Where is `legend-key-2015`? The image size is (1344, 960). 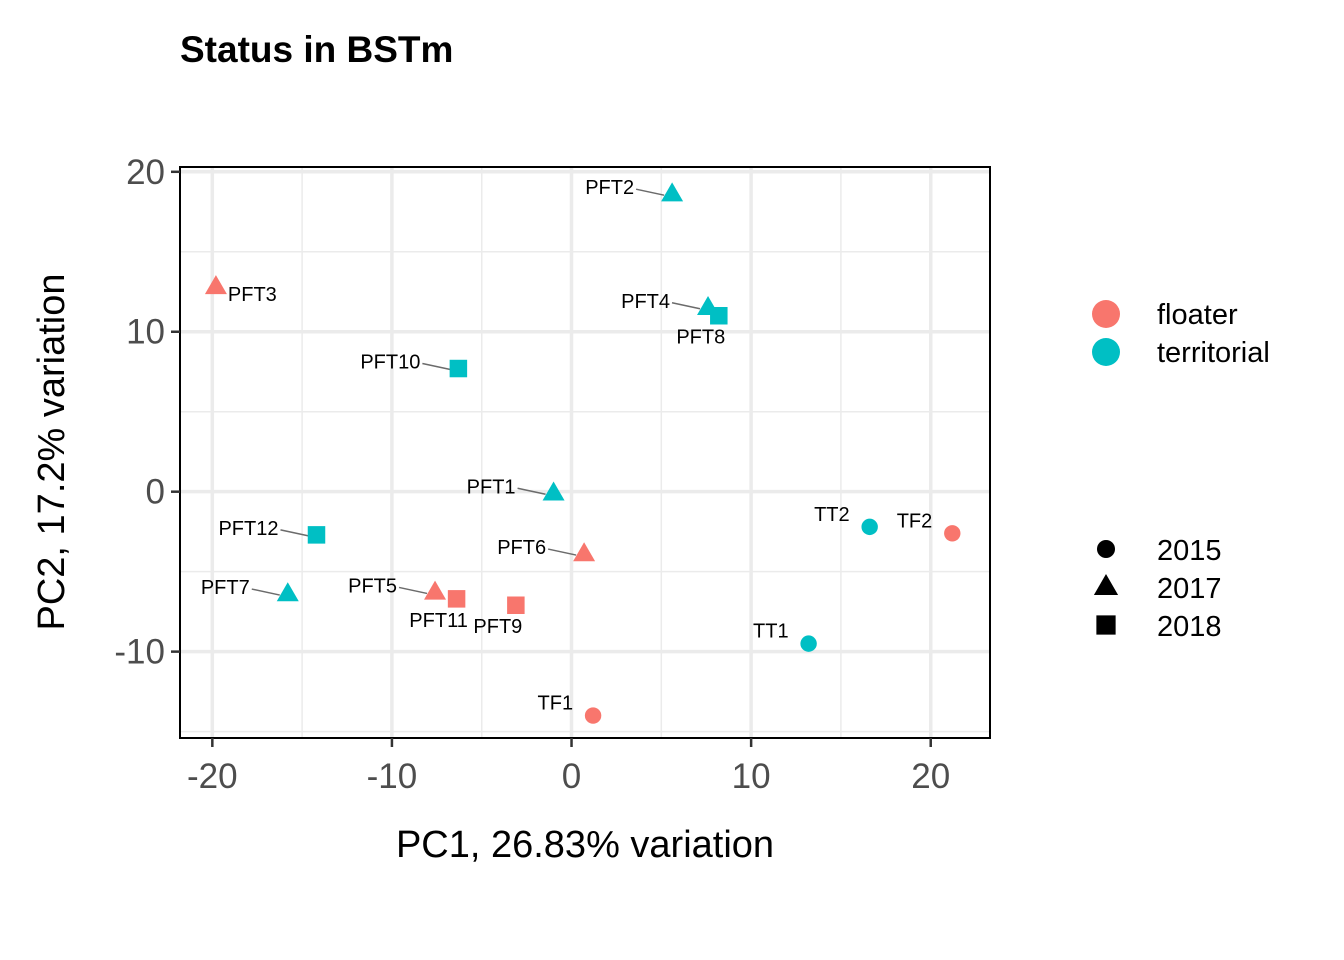
legend-key-2015 is located at coordinates (1106, 549).